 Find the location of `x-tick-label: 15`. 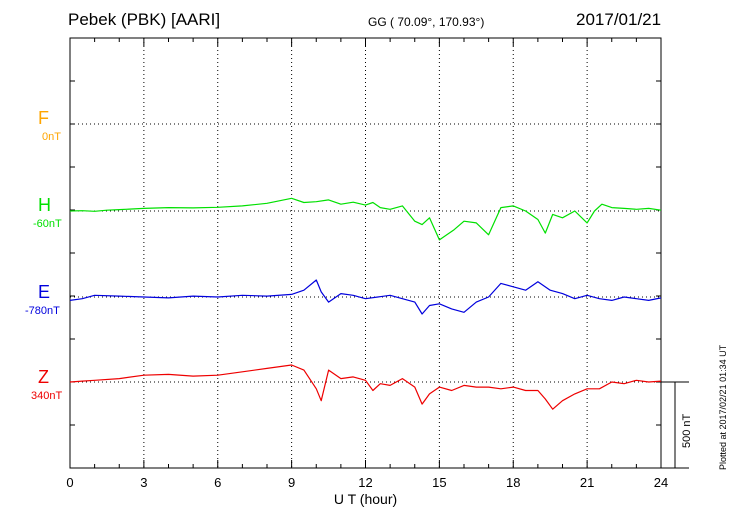

x-tick-label: 15 is located at coordinates (439, 482).